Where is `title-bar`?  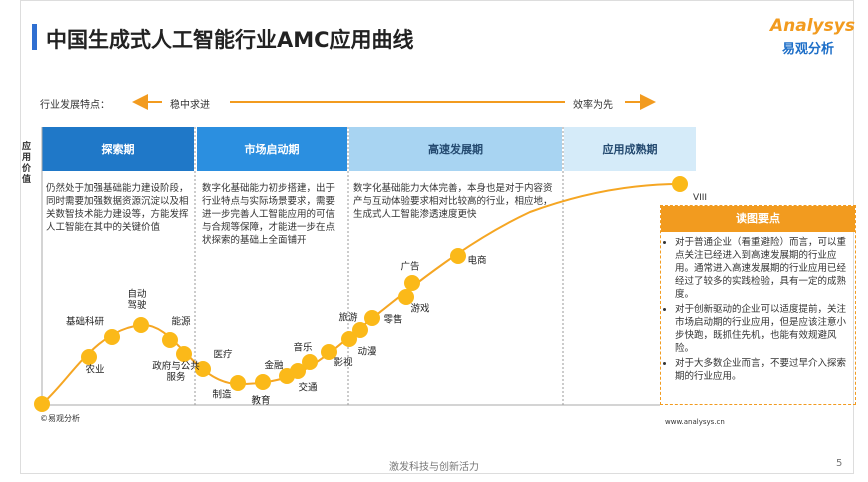 title-bar is located at coordinates (34, 37).